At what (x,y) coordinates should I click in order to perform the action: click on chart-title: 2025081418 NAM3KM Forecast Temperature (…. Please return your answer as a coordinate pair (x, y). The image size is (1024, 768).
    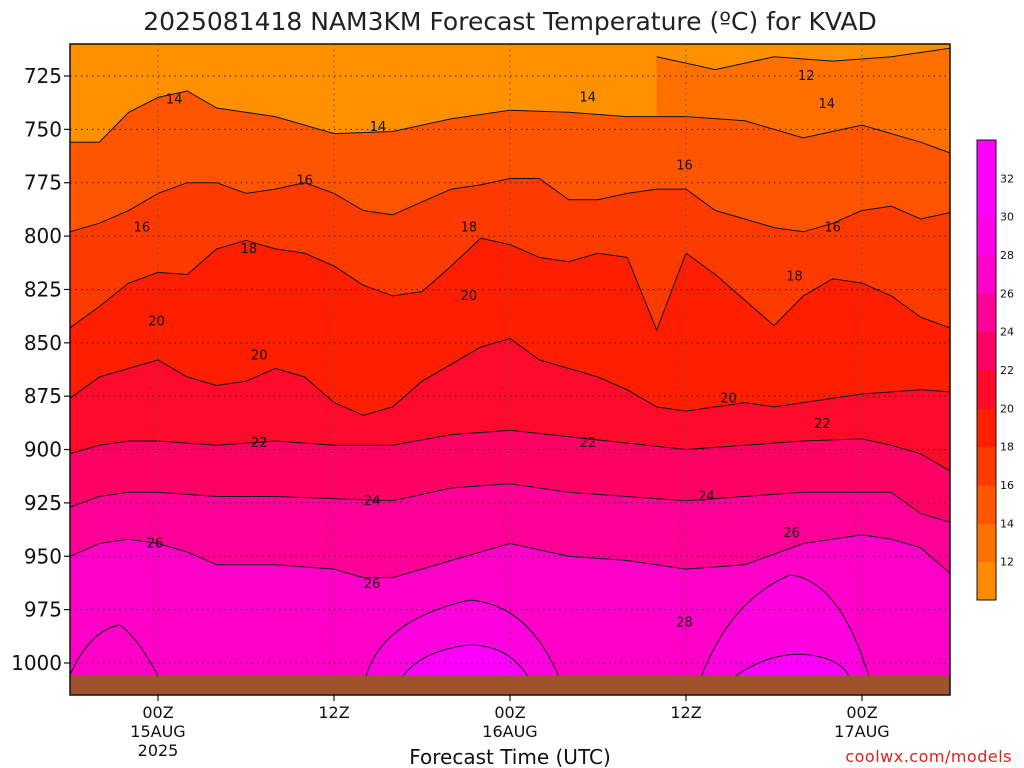
    Looking at the image, I should click on (510, 21).